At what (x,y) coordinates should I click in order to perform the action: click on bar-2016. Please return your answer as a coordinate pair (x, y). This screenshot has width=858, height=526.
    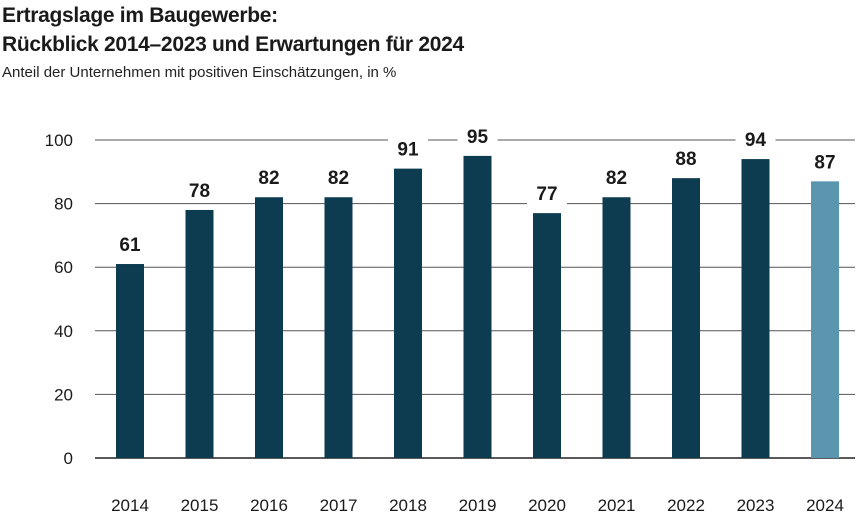
    Looking at the image, I should click on (269, 328).